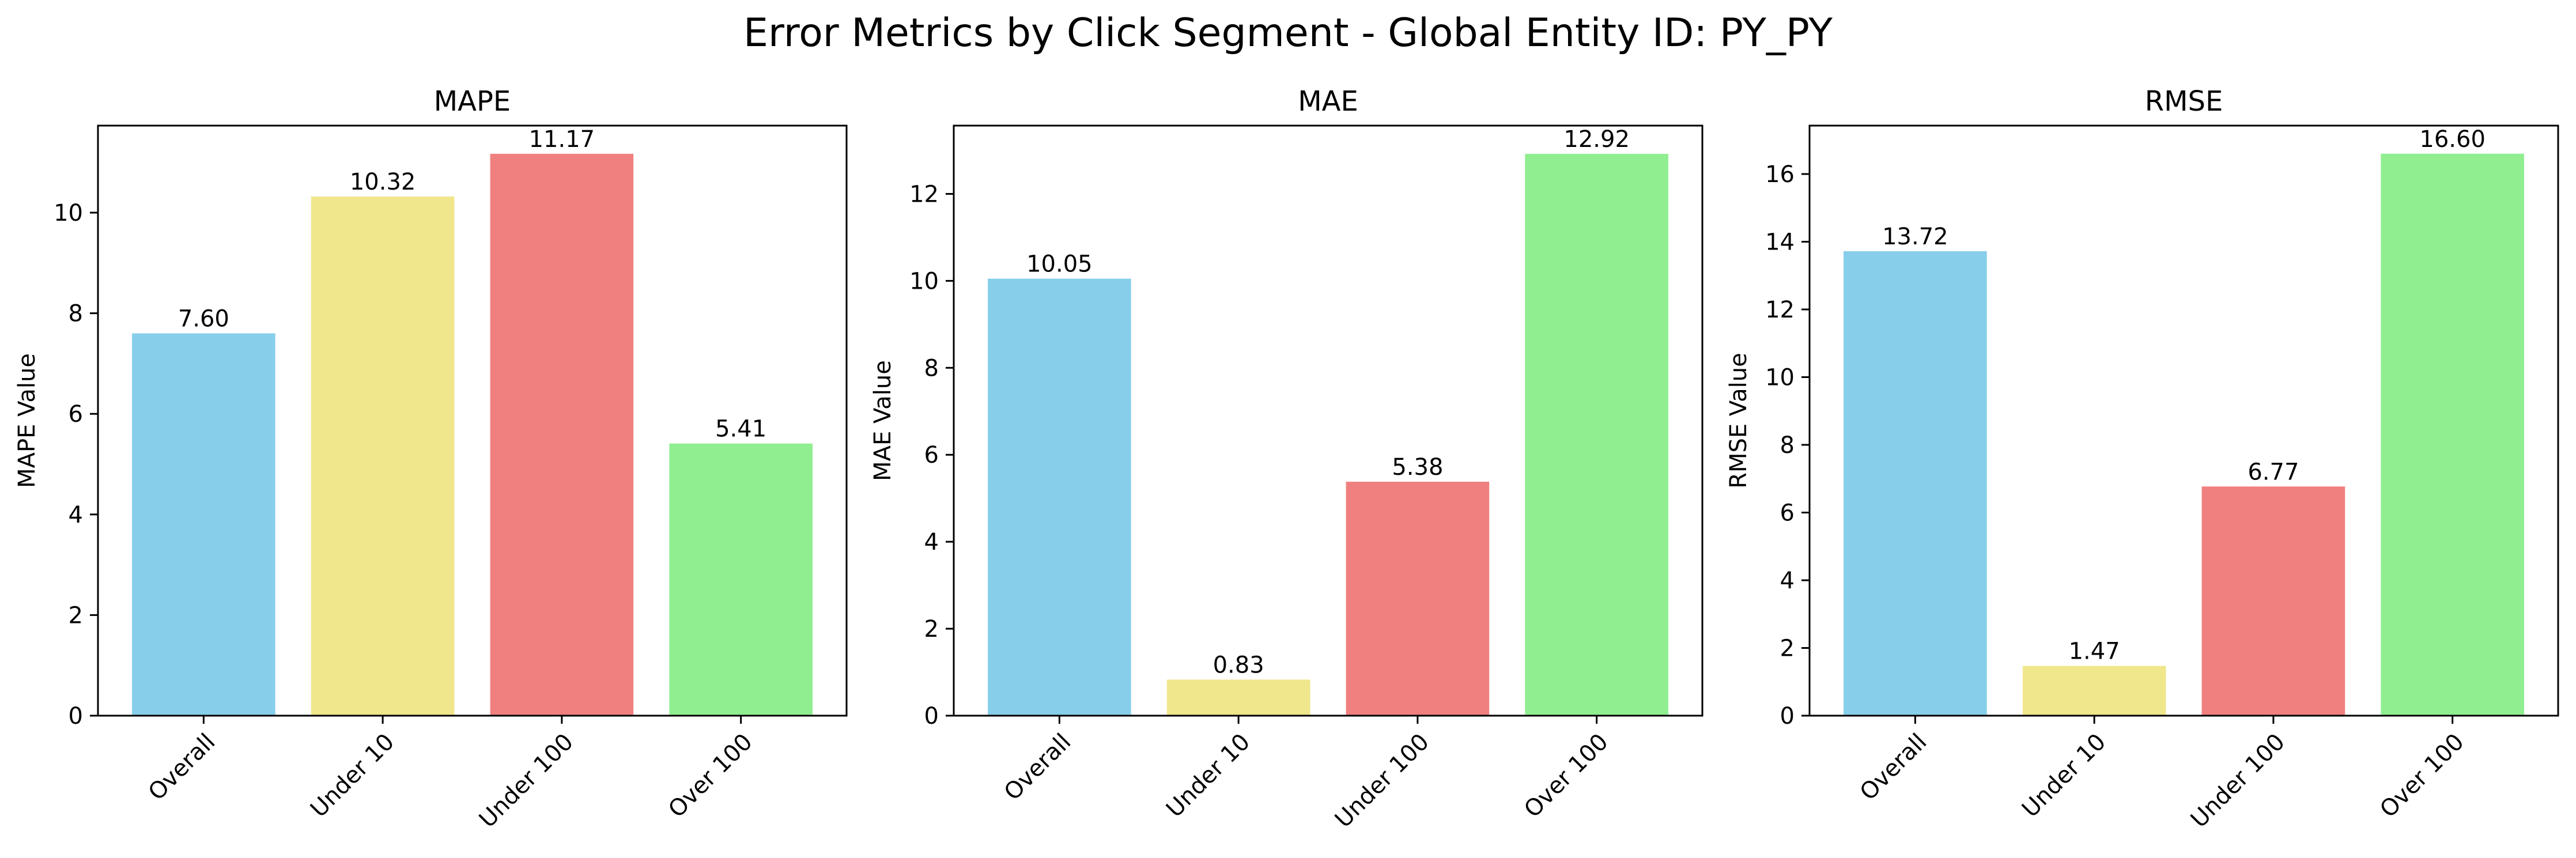 The height and width of the screenshot is (858, 2576). I want to click on data-label: 13.72, so click(1915, 237).